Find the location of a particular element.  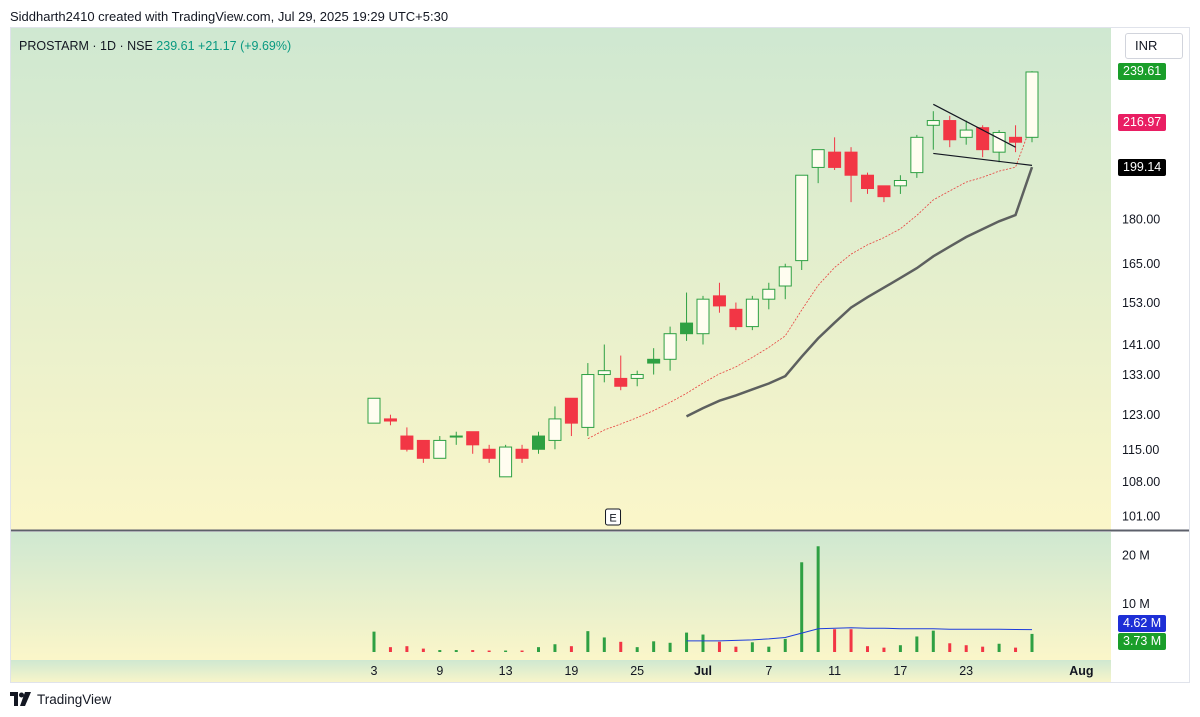

currency-button: INR is located at coordinates (1154, 46).